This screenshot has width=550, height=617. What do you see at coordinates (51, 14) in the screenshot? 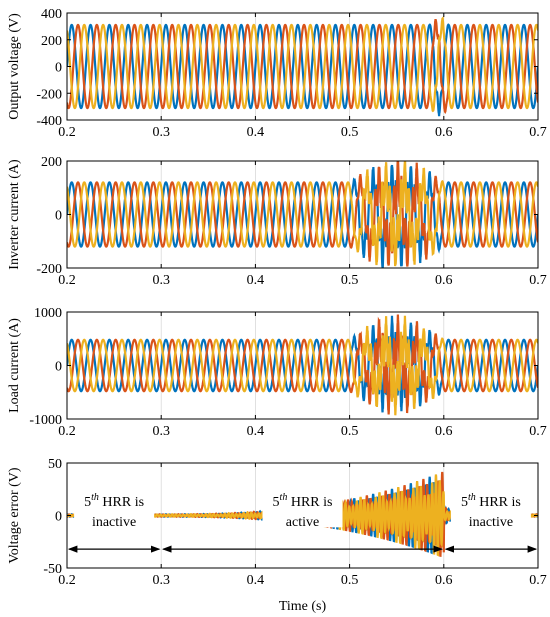
I see `y-tick-label: 400` at bounding box center [51, 14].